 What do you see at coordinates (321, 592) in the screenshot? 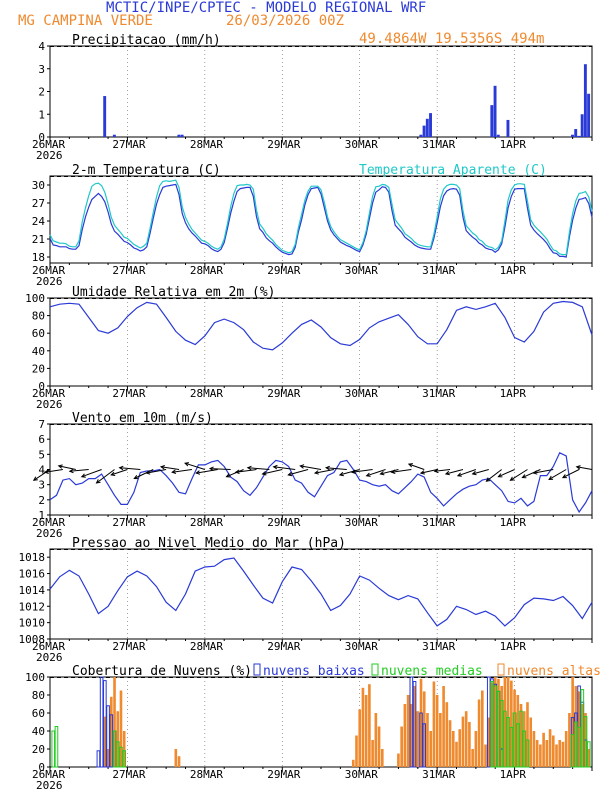
I see `pressure-line` at bounding box center [321, 592].